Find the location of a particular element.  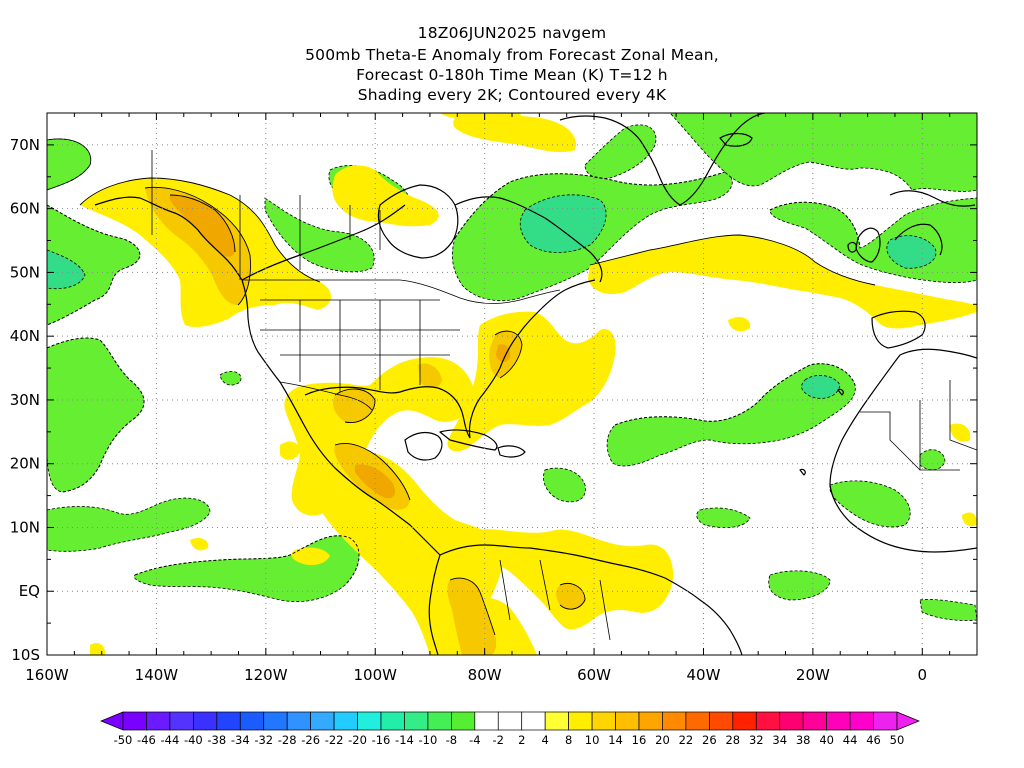

colorbar-label: 22 is located at coordinates (686, 740).